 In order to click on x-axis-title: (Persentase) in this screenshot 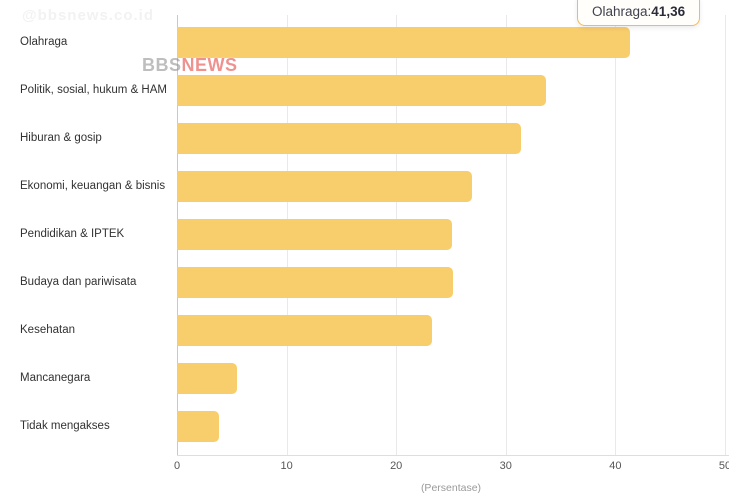, I will do `click(451, 488)`.